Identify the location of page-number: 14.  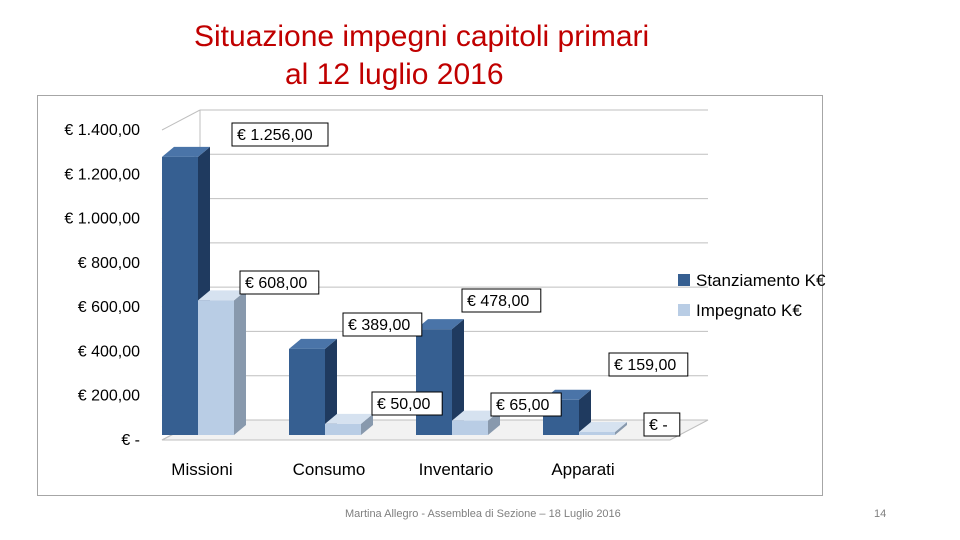
(880, 514).